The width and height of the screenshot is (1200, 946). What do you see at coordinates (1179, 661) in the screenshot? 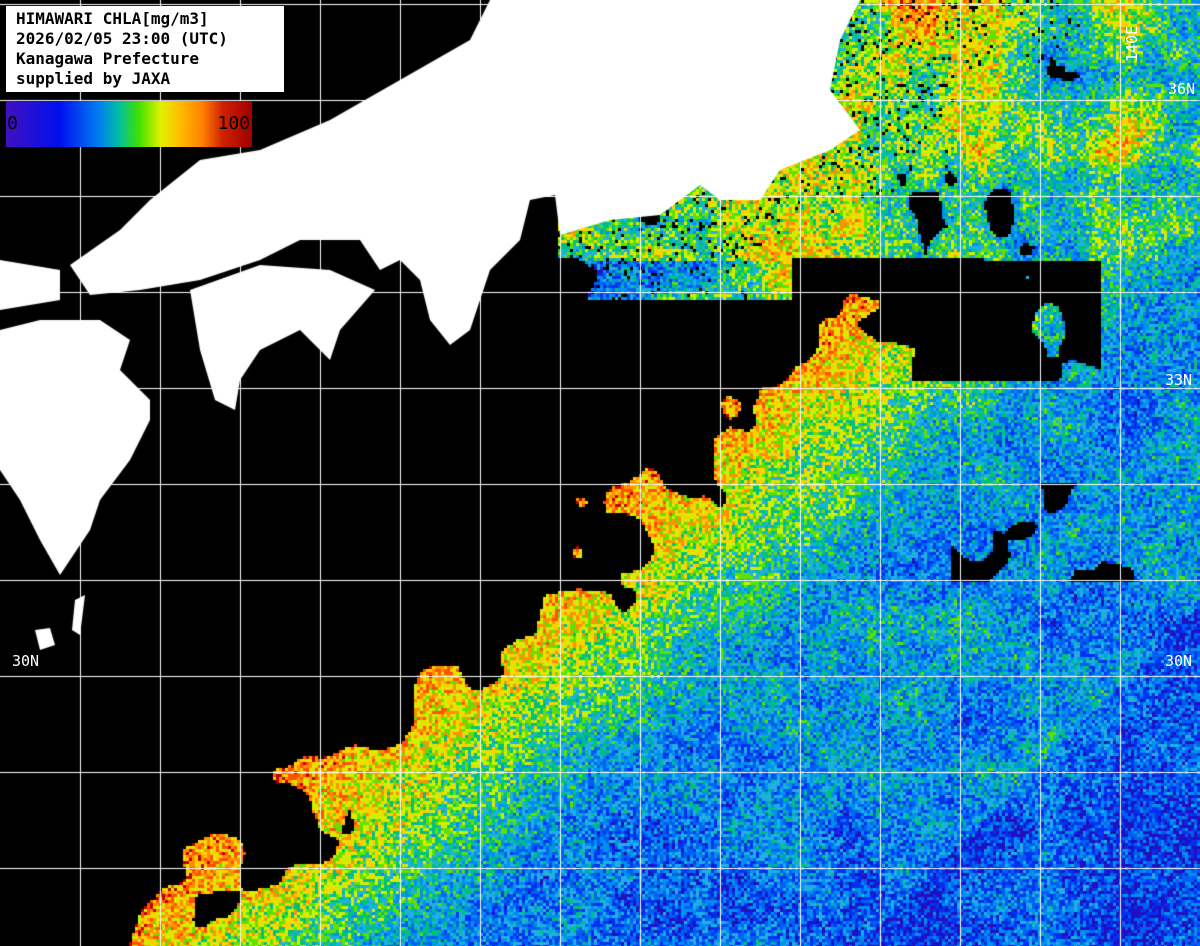
I see `lat-label-right-30n: 30N` at bounding box center [1179, 661].